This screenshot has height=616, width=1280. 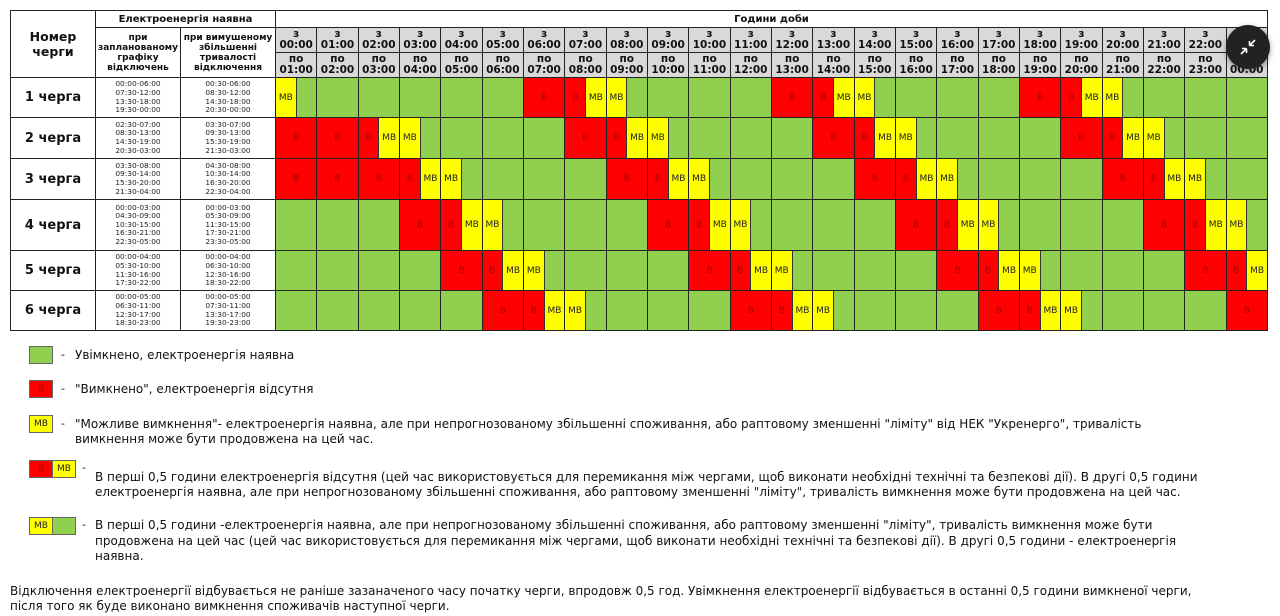 What do you see at coordinates (138, 257) in the screenshot?
I see `time-range: 00:00-04:00` at bounding box center [138, 257].